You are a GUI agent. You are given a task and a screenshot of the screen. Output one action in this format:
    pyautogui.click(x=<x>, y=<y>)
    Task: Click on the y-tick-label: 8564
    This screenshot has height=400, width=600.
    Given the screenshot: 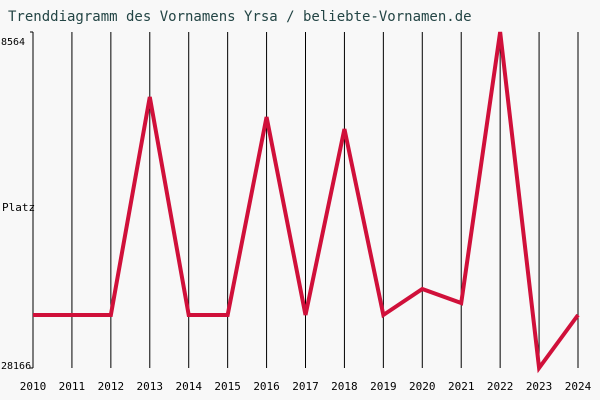 What is the action you would take?
    pyautogui.click(x=13, y=42)
    